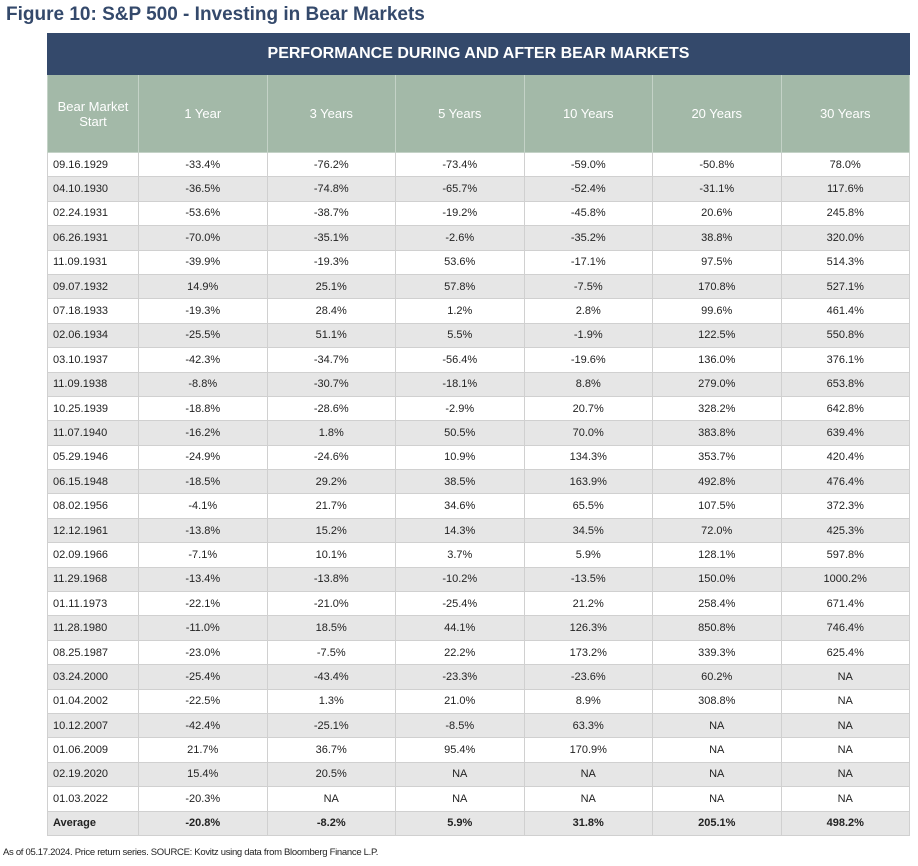  What do you see at coordinates (588, 408) in the screenshot?
I see `table-cell: 20.7%` at bounding box center [588, 408].